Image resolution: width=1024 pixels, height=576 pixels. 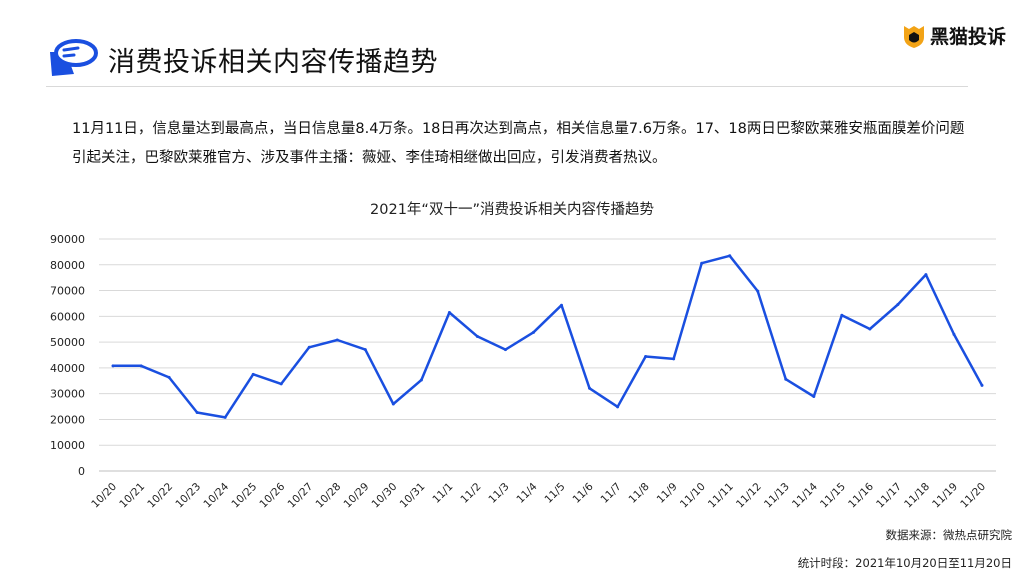 What do you see at coordinates (74, 57) in the screenshot?
I see `chat-bubble-icon` at bounding box center [74, 57].